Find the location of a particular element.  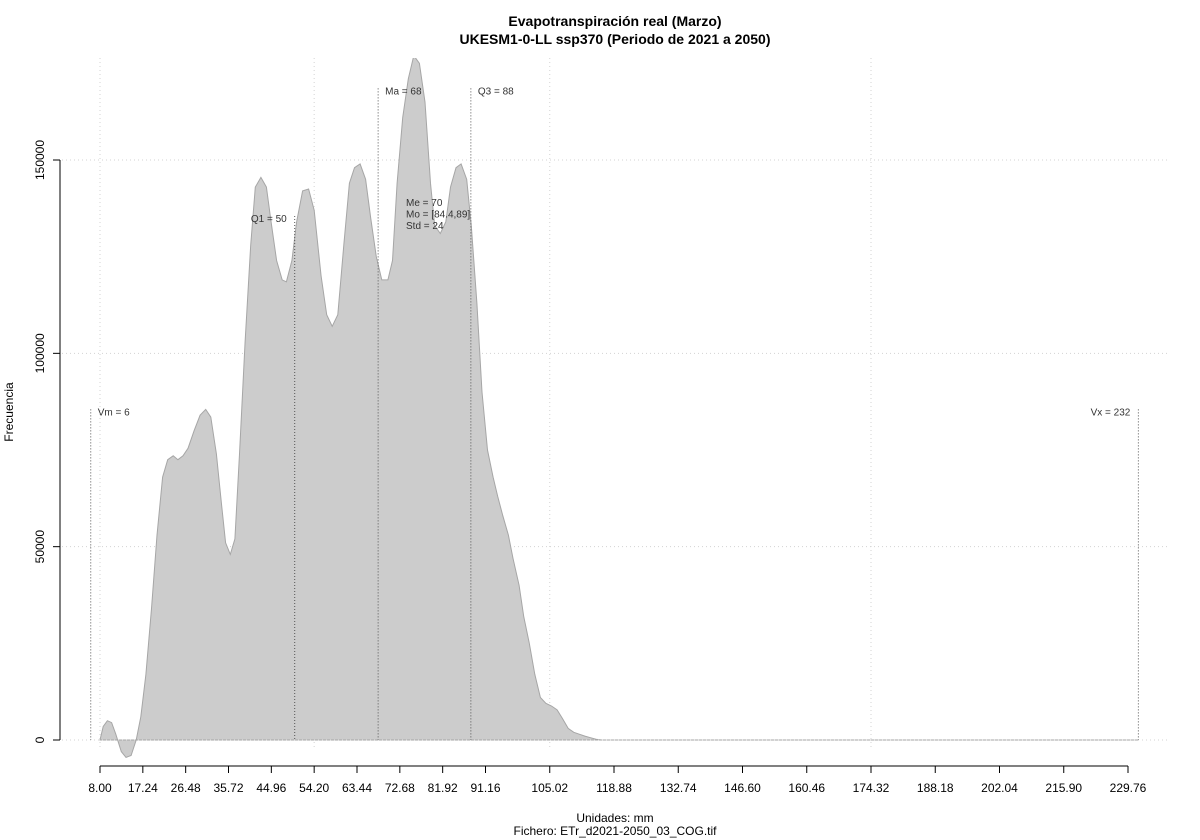

x-tick-label: 26.48 is located at coordinates (186, 788).